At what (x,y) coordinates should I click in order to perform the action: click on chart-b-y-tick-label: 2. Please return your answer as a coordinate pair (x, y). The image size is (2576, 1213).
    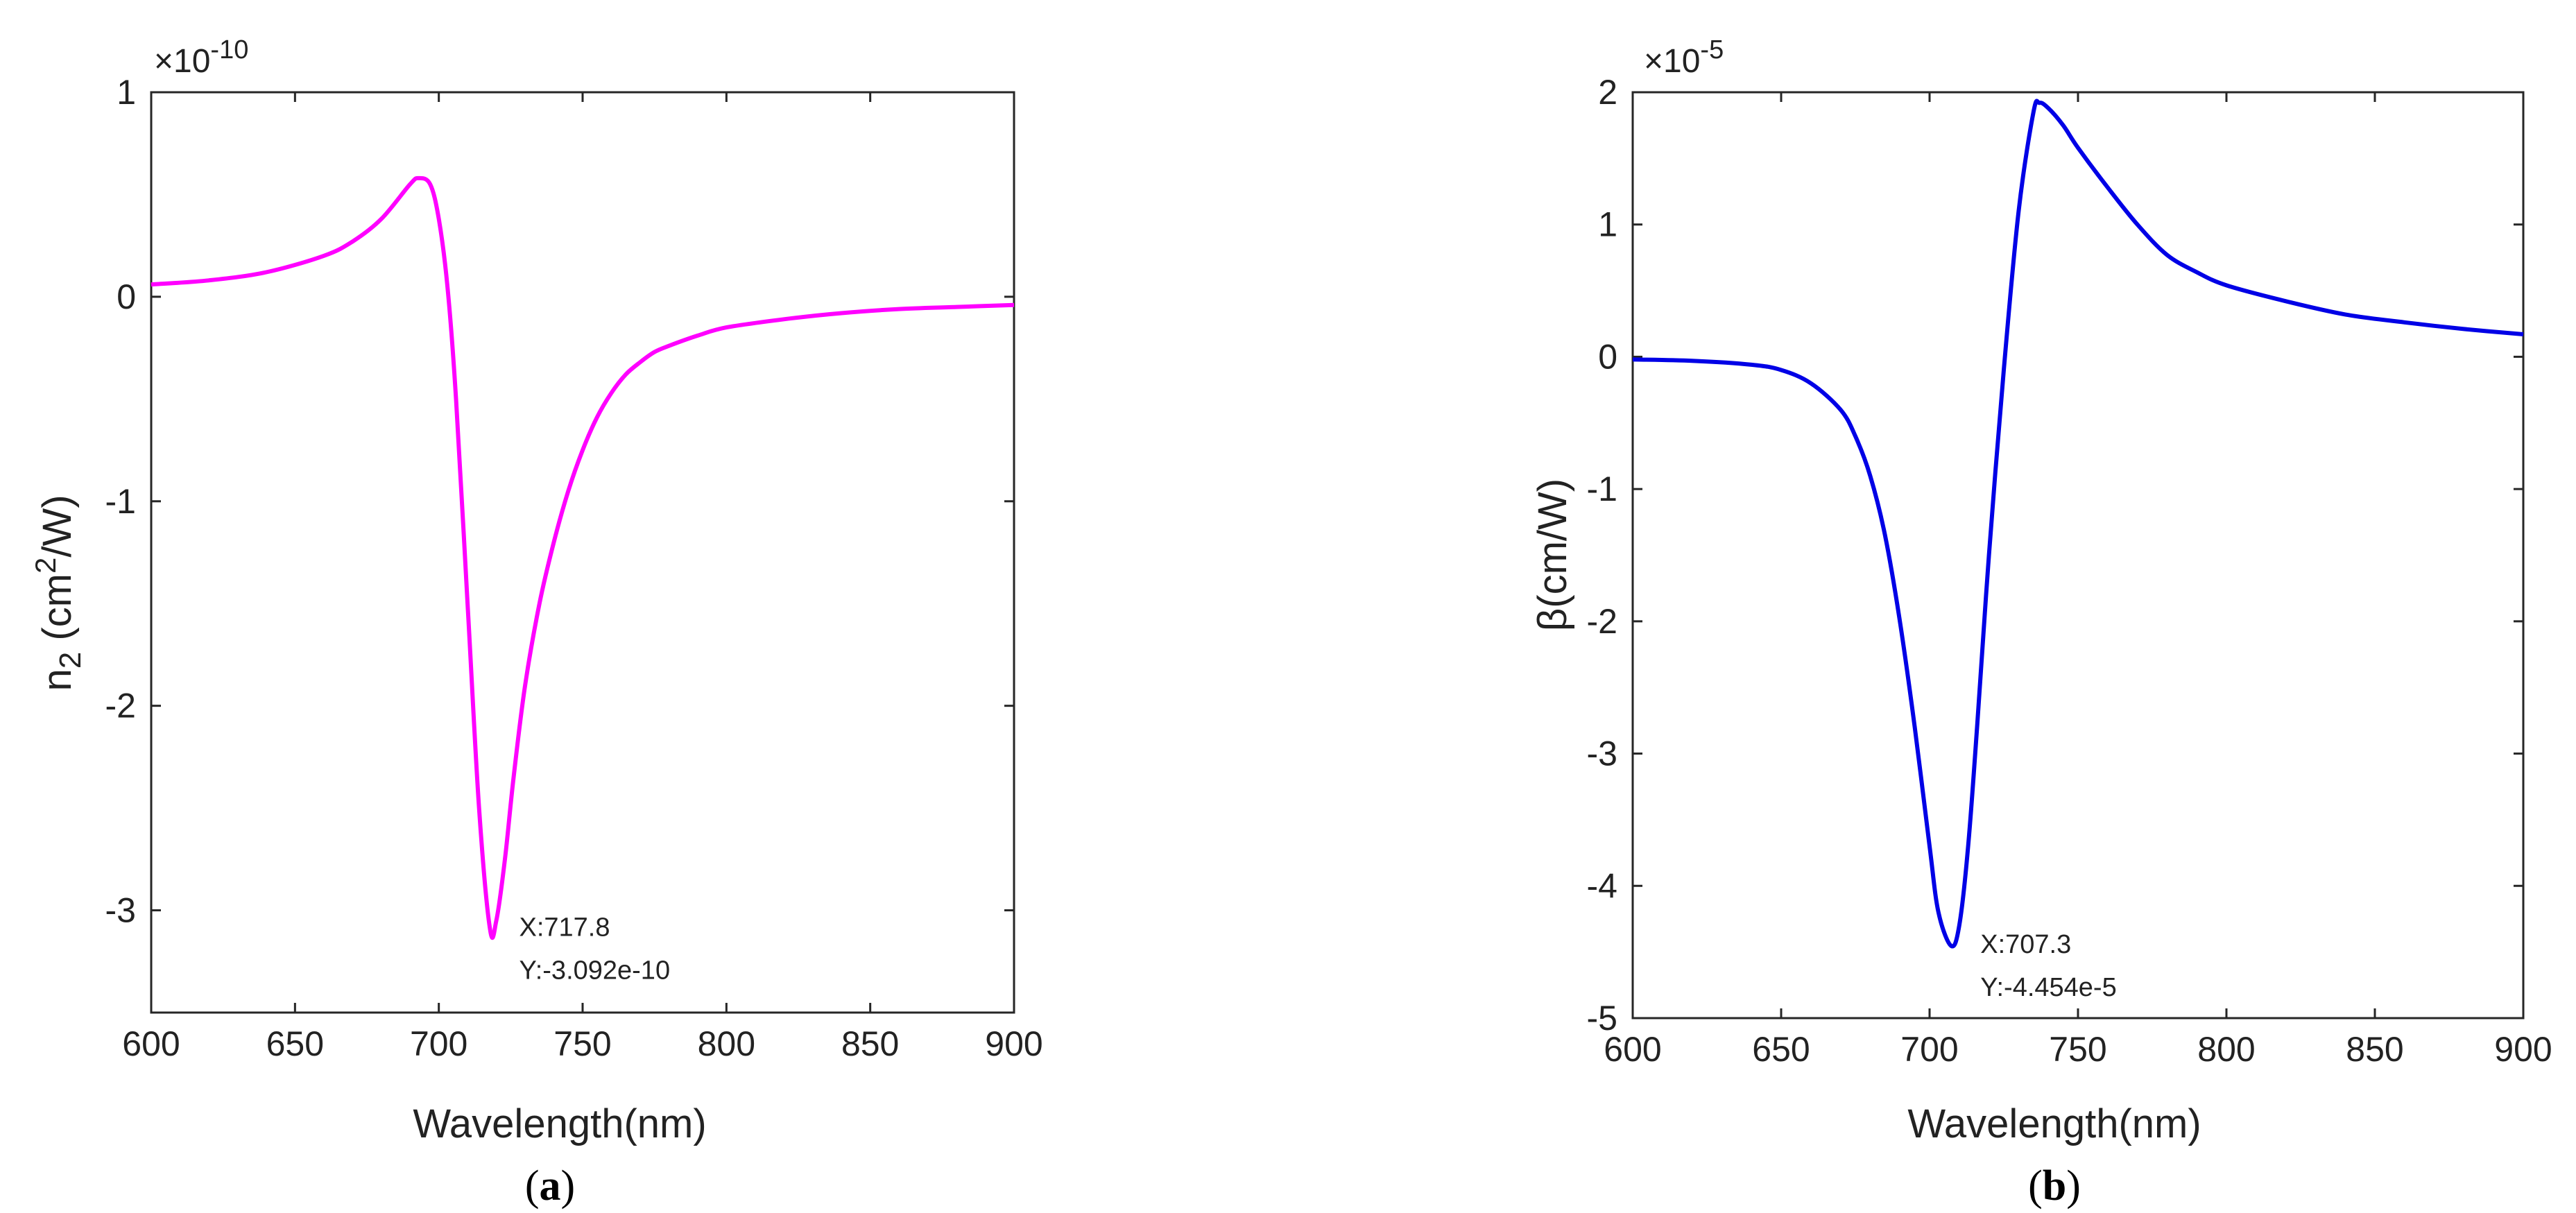
    Looking at the image, I should click on (1607, 92).